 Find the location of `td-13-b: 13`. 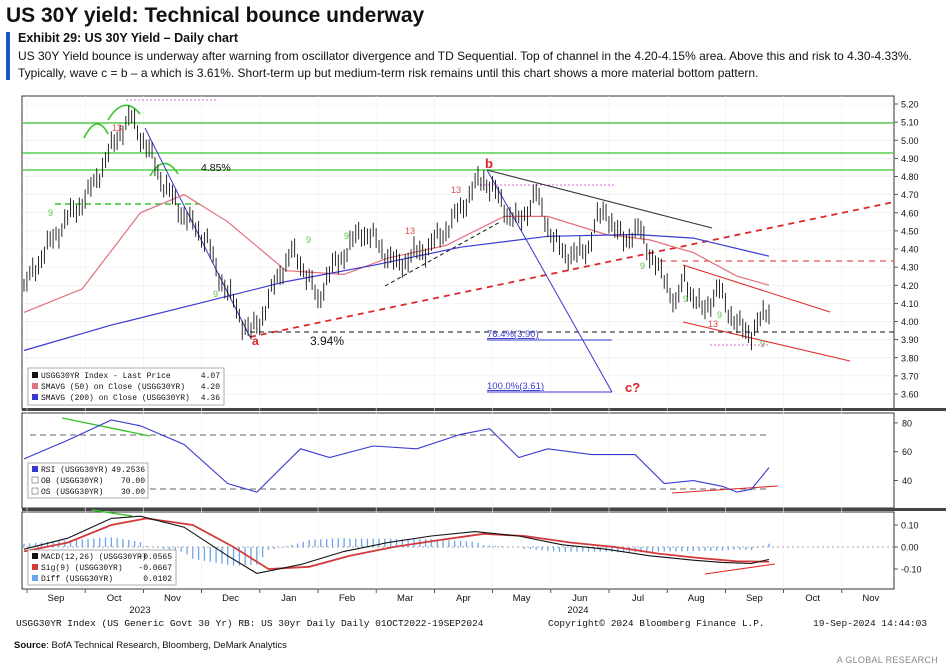

td-13-b: 13 is located at coordinates (410, 231).